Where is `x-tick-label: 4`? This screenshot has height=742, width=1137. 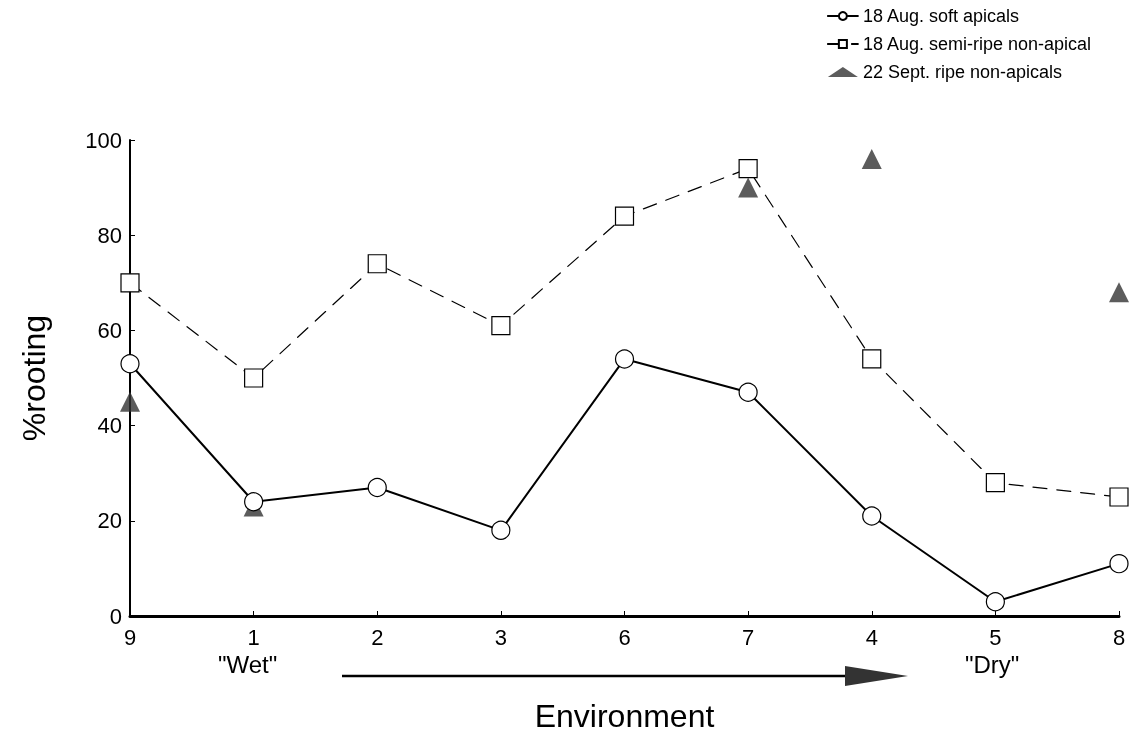 x-tick-label: 4 is located at coordinates (871, 637).